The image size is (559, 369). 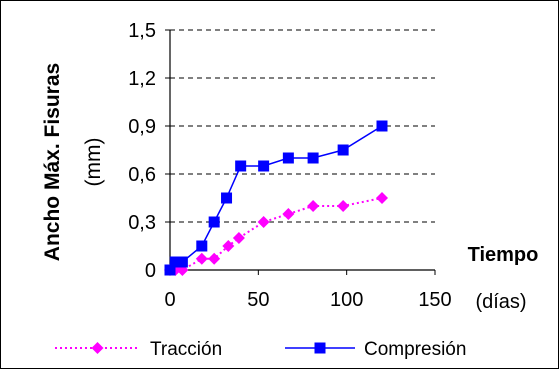 What do you see at coordinates (260, 349) in the screenshot?
I see `legend: Tracción Compresión` at bounding box center [260, 349].